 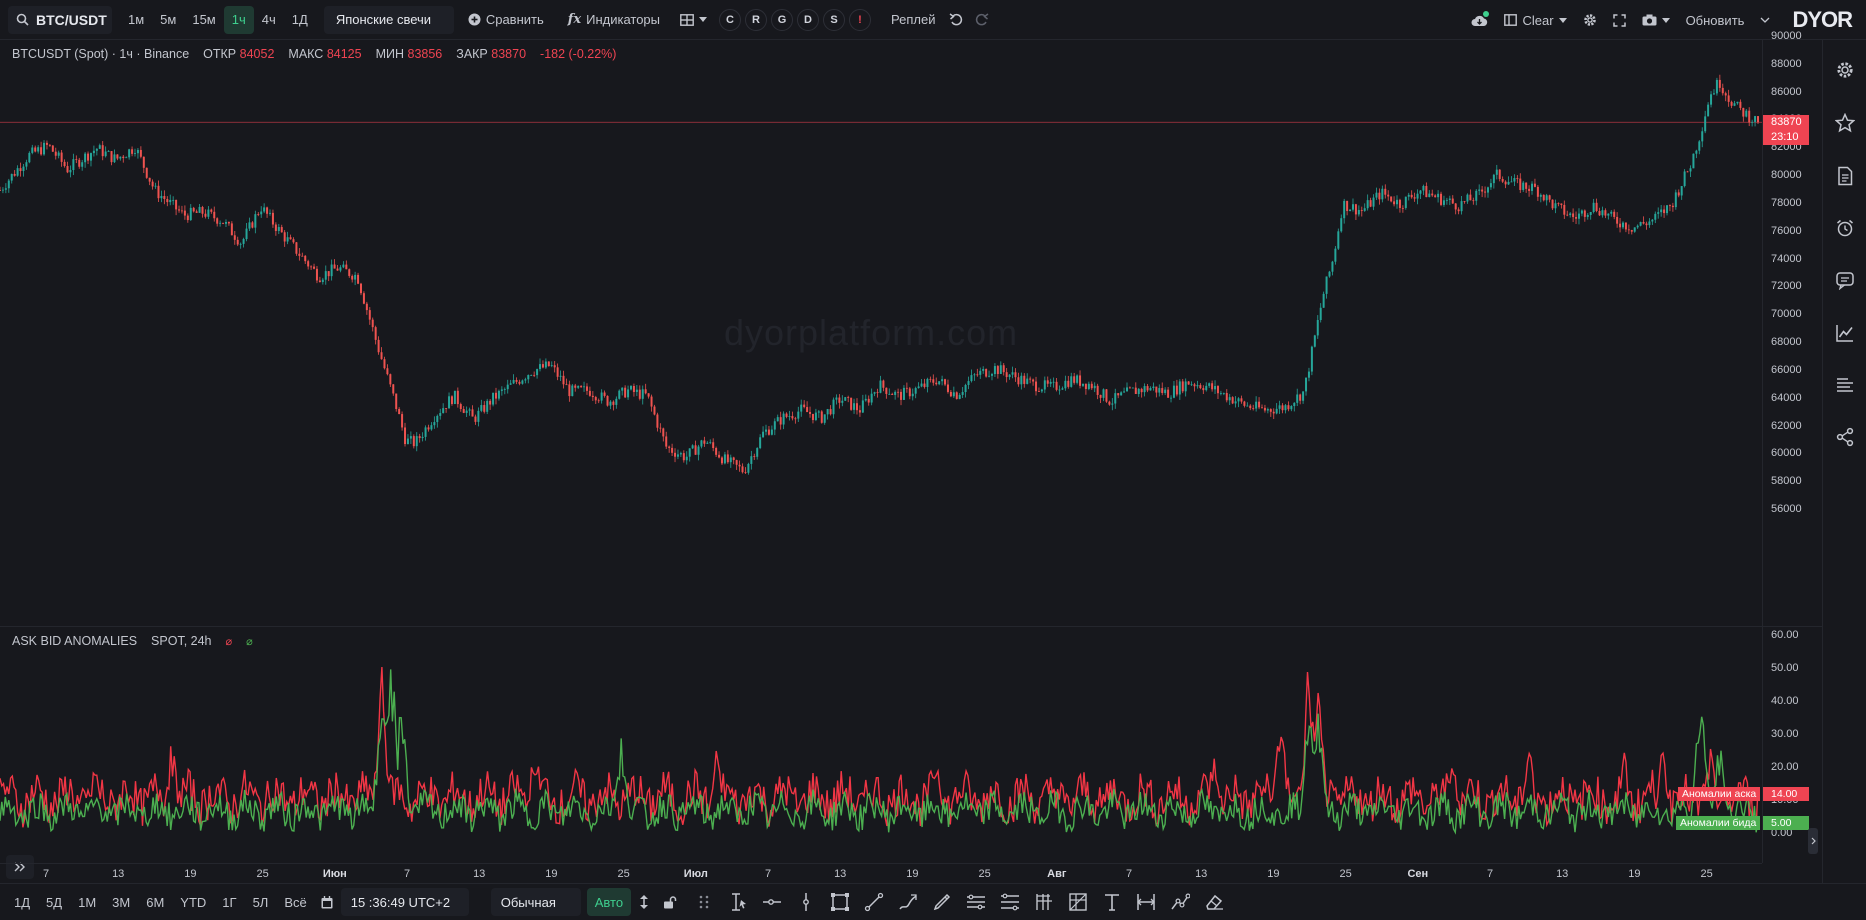 What do you see at coordinates (756, 19) in the screenshot?
I see `letter-r-button: R` at bounding box center [756, 19].